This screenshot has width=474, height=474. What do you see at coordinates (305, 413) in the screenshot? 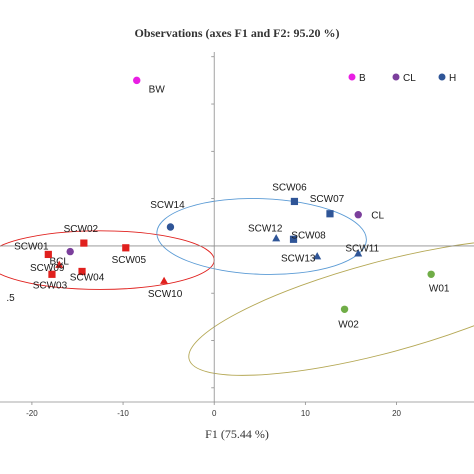
I see `x-tick-label: 10` at bounding box center [305, 413].